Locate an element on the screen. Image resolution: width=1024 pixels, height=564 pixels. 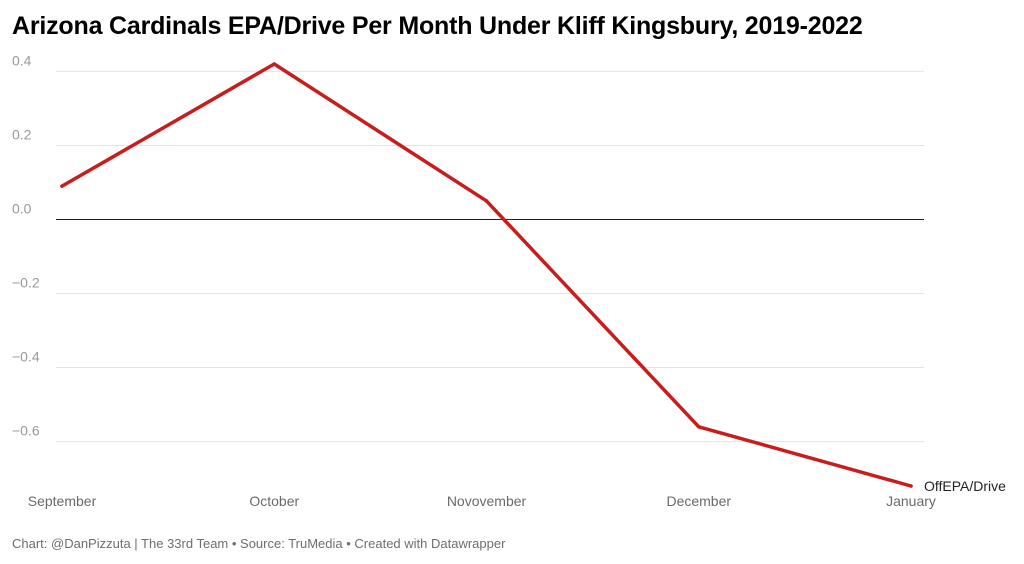
y-tick-label: 0.0 is located at coordinates (22, 208).